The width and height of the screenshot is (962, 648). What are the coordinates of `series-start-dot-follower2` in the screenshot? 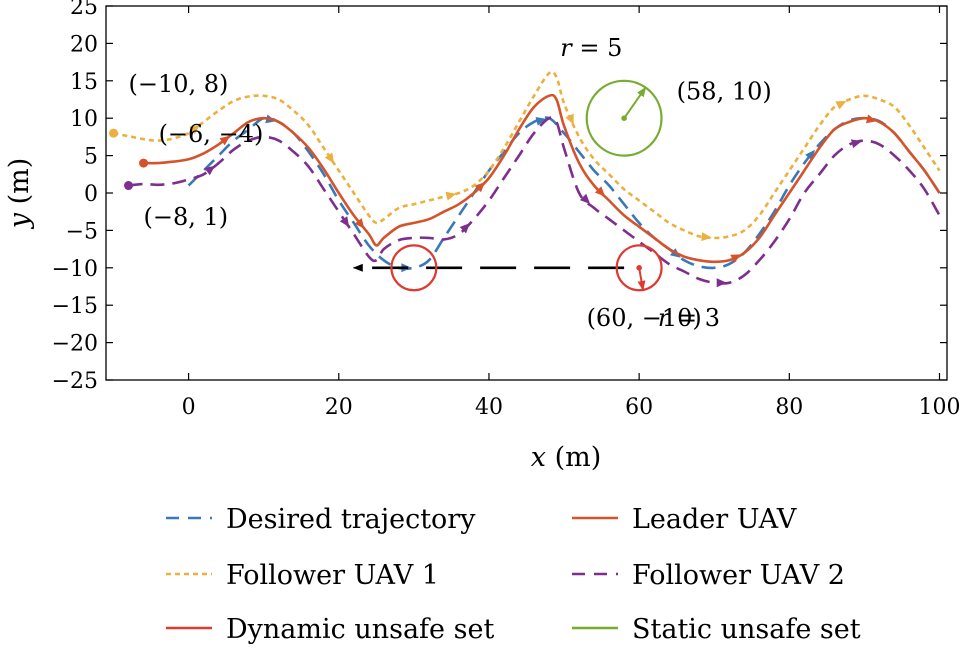 It's located at (129, 186).